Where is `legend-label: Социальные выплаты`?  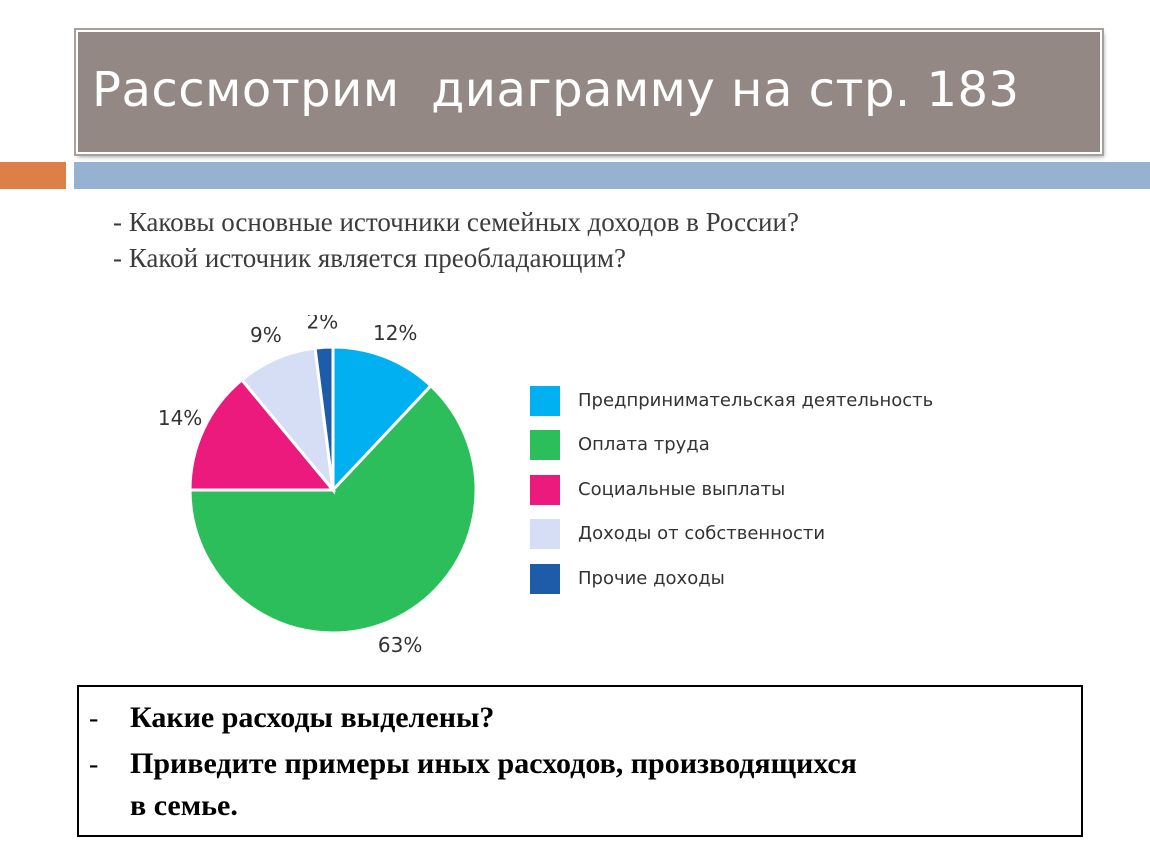
legend-label: Социальные выплаты is located at coordinates (682, 489).